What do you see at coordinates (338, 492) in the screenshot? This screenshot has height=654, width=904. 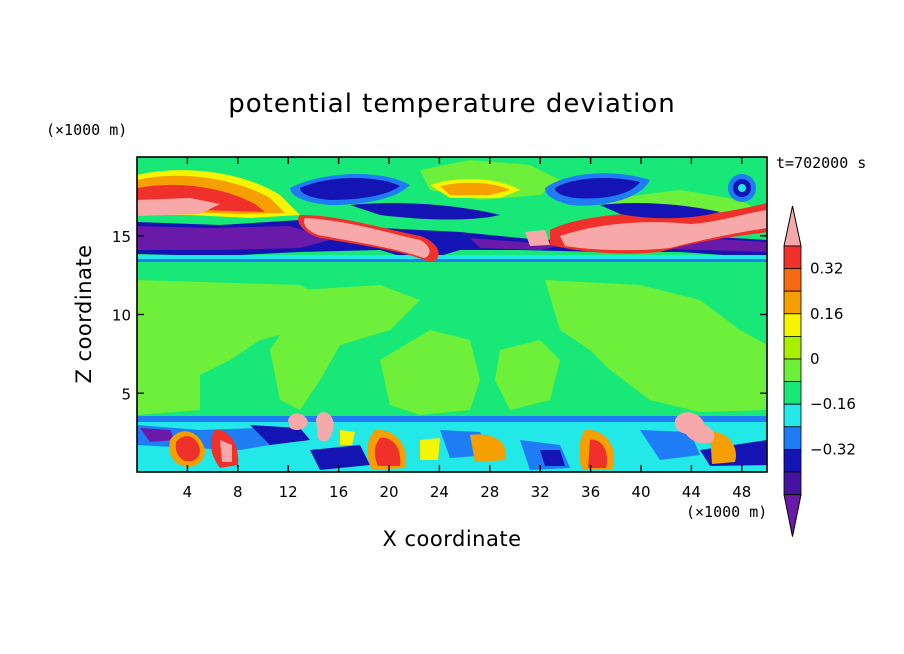 I see `x-tick-label: 16` at bounding box center [338, 492].